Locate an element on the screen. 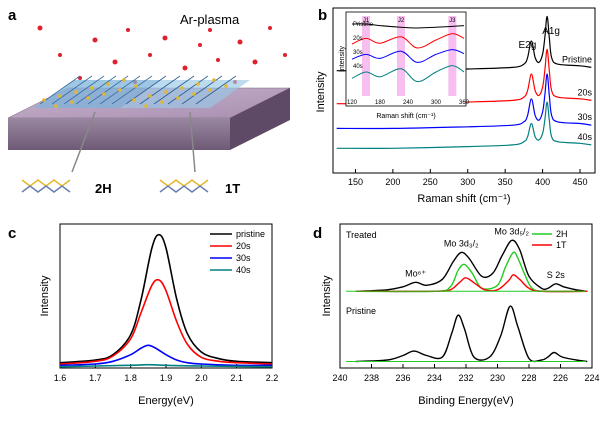 This screenshot has width=600, height=429. panel-d-x-ticks: 240 238 236 234 232 230 228 226 224 is located at coordinates (466, 373).